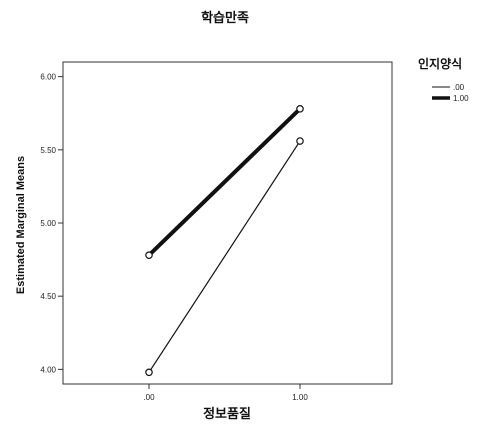 The height and width of the screenshot is (424, 491). What do you see at coordinates (459, 87) in the screenshot?
I see `legend-label: .00` at bounding box center [459, 87].